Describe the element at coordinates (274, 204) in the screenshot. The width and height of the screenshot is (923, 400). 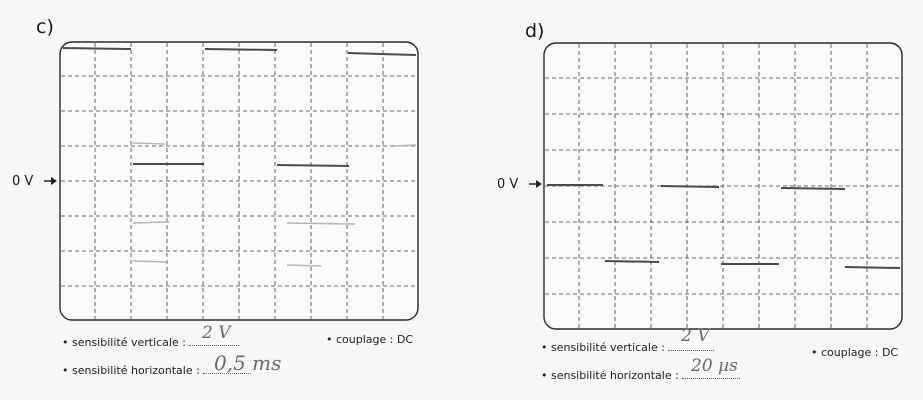
I see `faint-trace` at that location.